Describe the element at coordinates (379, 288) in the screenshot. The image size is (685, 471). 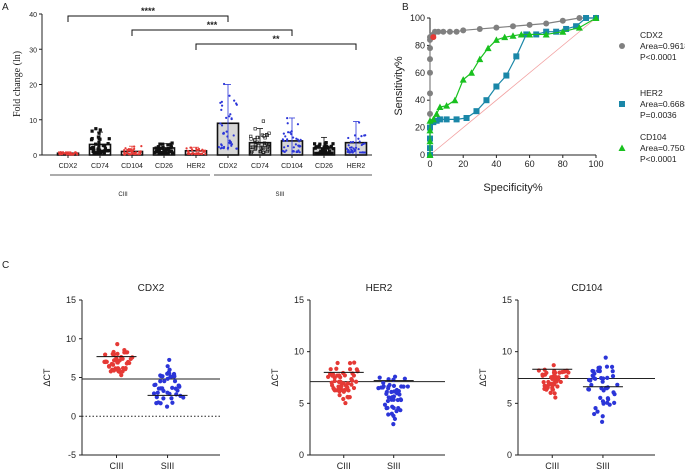
I see `panel-c-title-her2: HER2` at that location.